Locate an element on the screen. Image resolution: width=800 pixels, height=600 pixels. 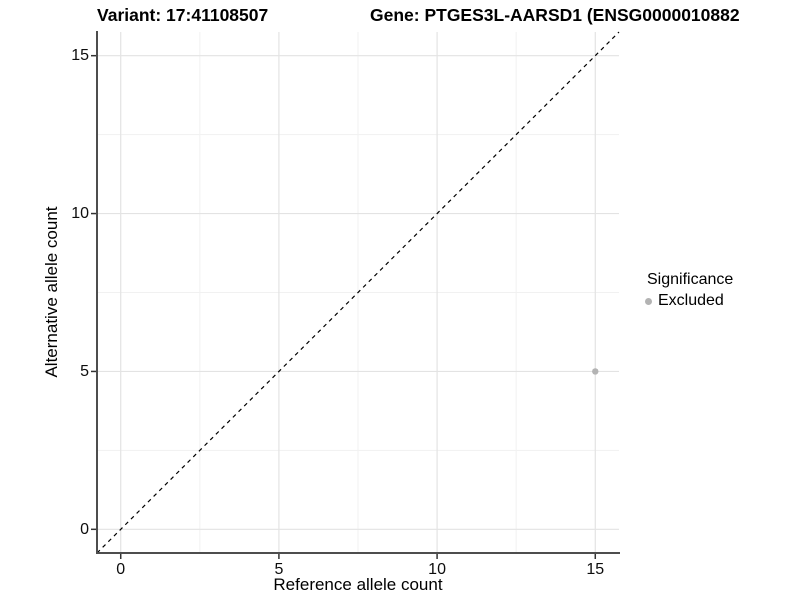
data-point is located at coordinates (595, 371).